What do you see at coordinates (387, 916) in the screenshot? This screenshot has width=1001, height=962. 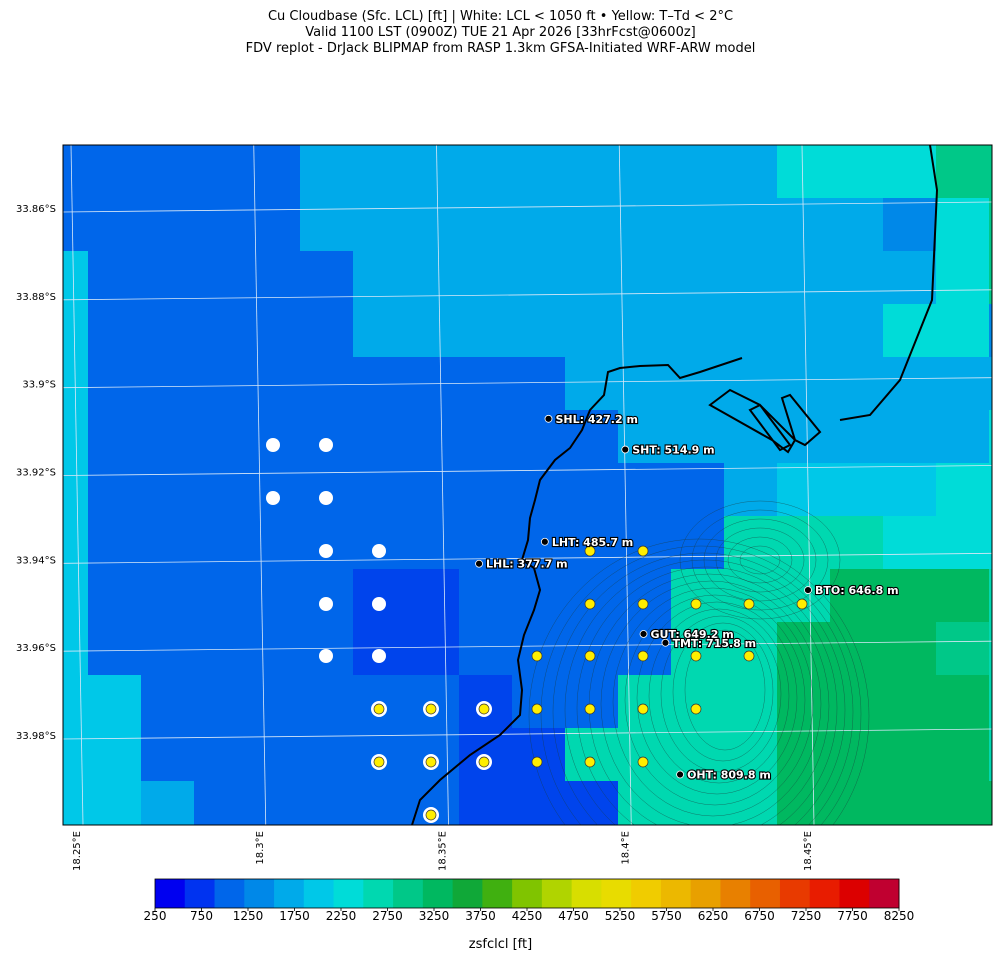 I see `colorbar-tick: 2750` at bounding box center [387, 916].